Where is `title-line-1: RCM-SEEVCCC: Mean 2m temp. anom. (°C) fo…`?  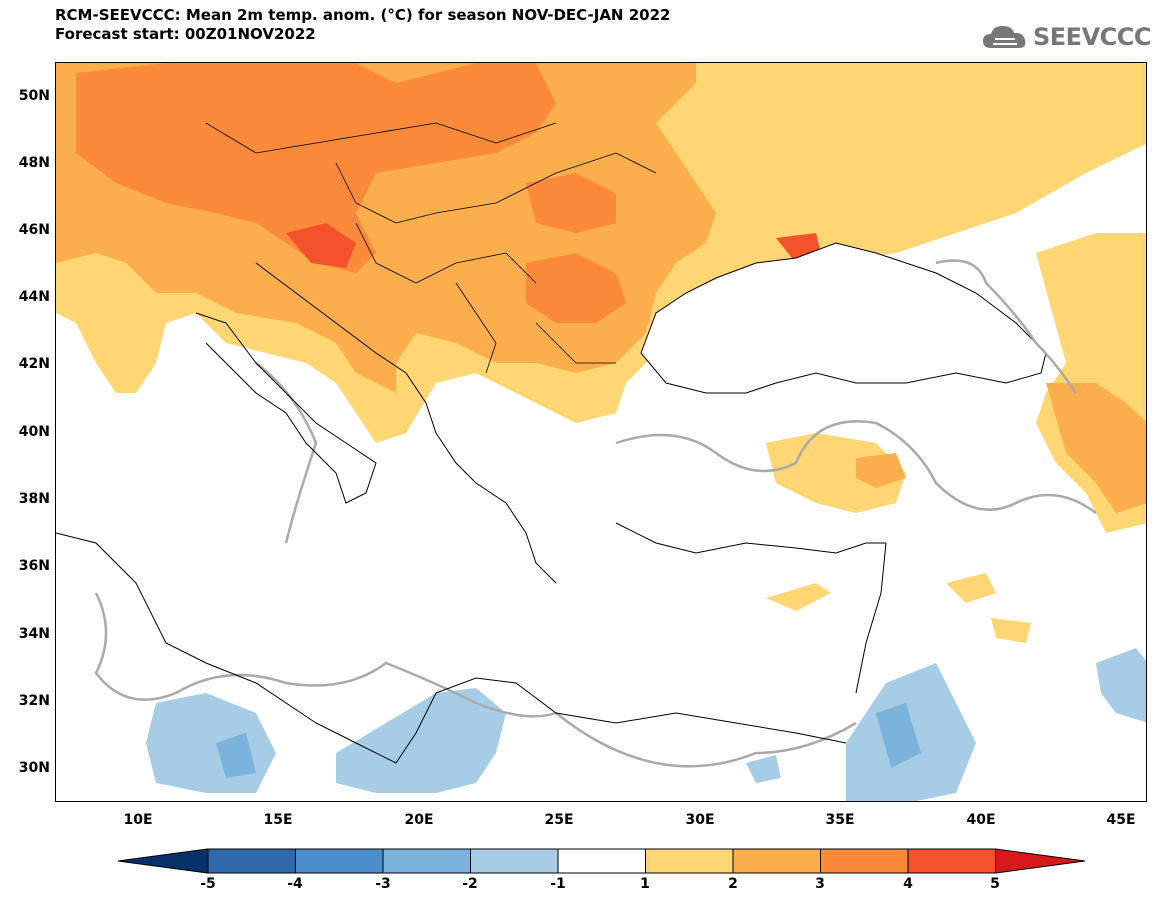 title-line-1: RCM-SEEVCCC: Mean 2m temp. anom. (°C) fo… is located at coordinates (363, 15).